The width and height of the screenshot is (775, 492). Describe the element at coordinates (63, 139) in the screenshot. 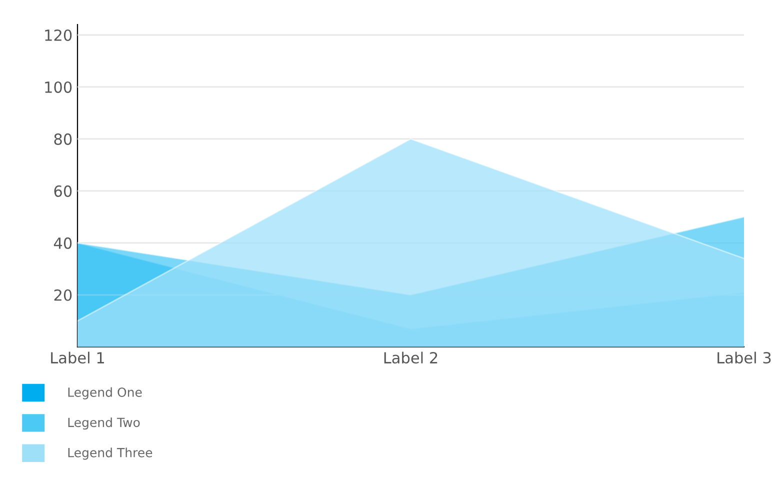

I see `y-tick-label: 80` at that location.